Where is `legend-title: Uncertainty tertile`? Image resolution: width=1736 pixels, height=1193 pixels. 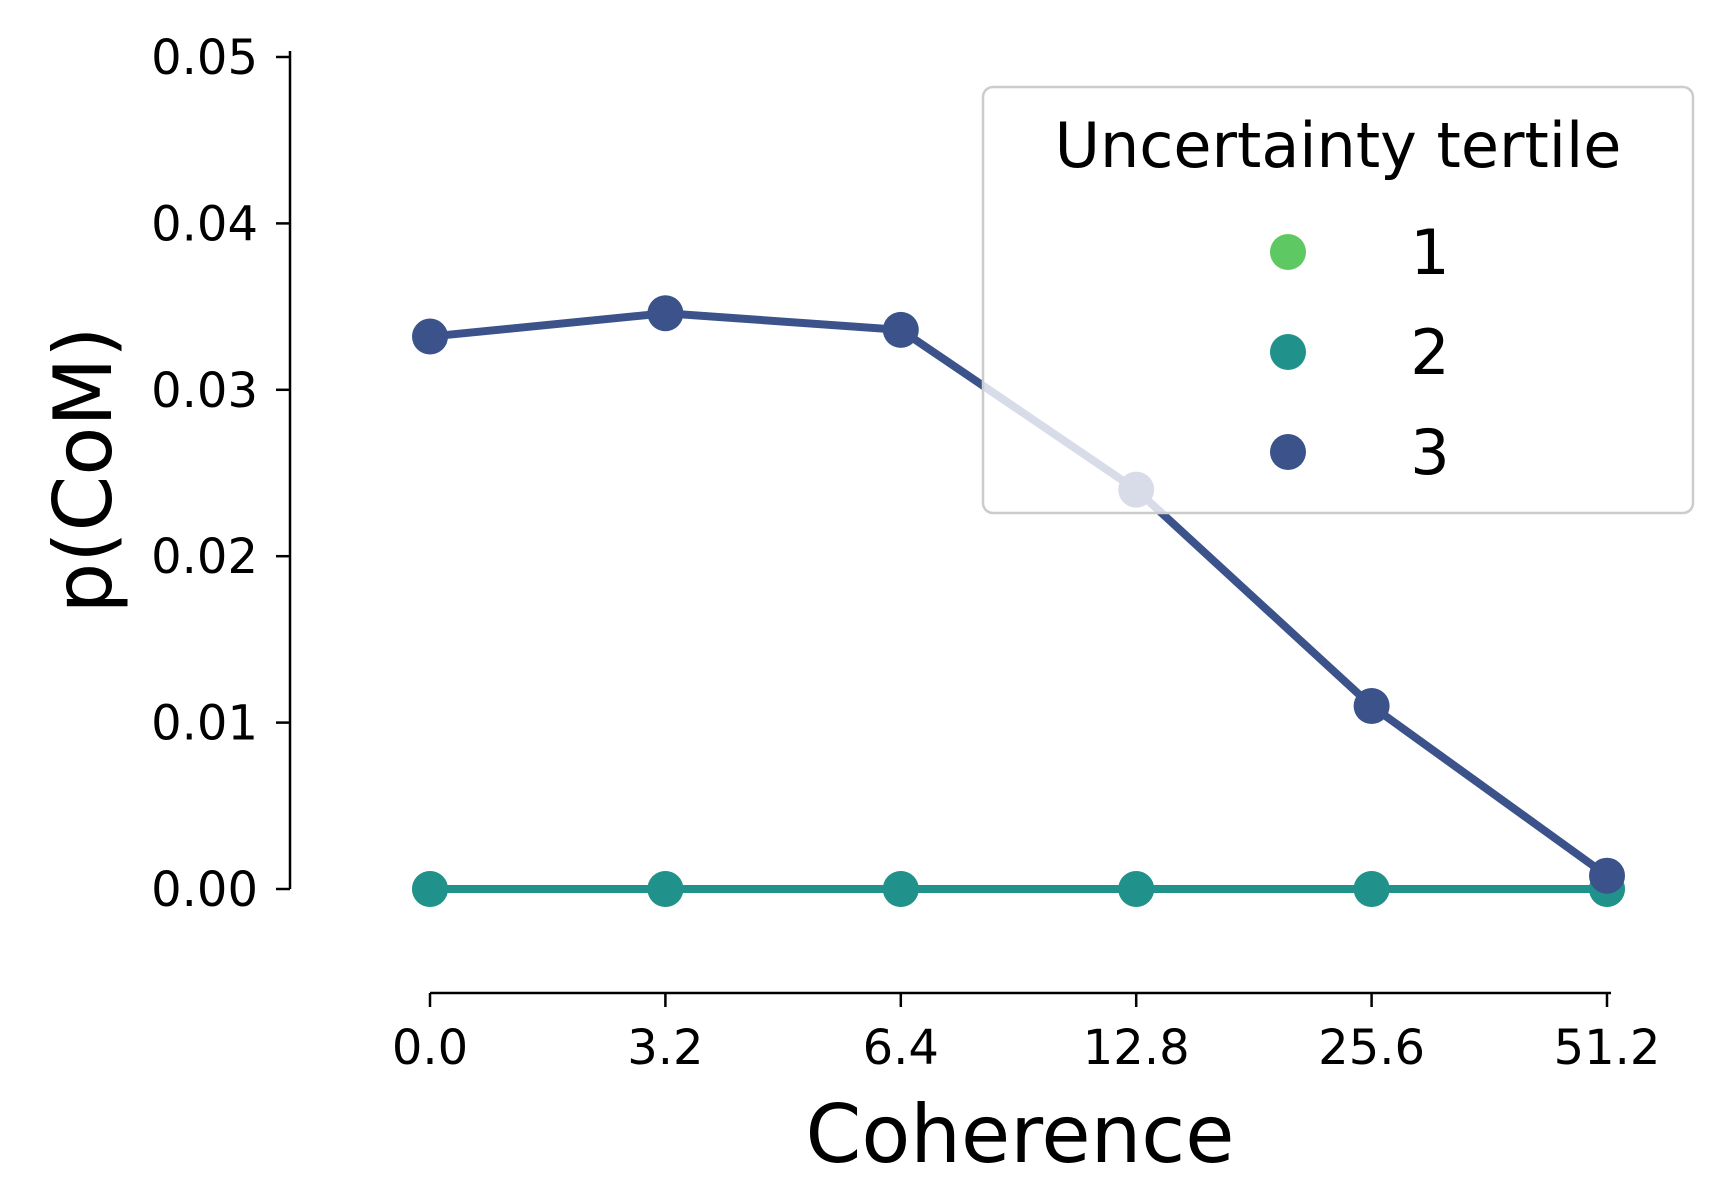 legend-title: Uncertainty tertile is located at coordinates (1338, 145).